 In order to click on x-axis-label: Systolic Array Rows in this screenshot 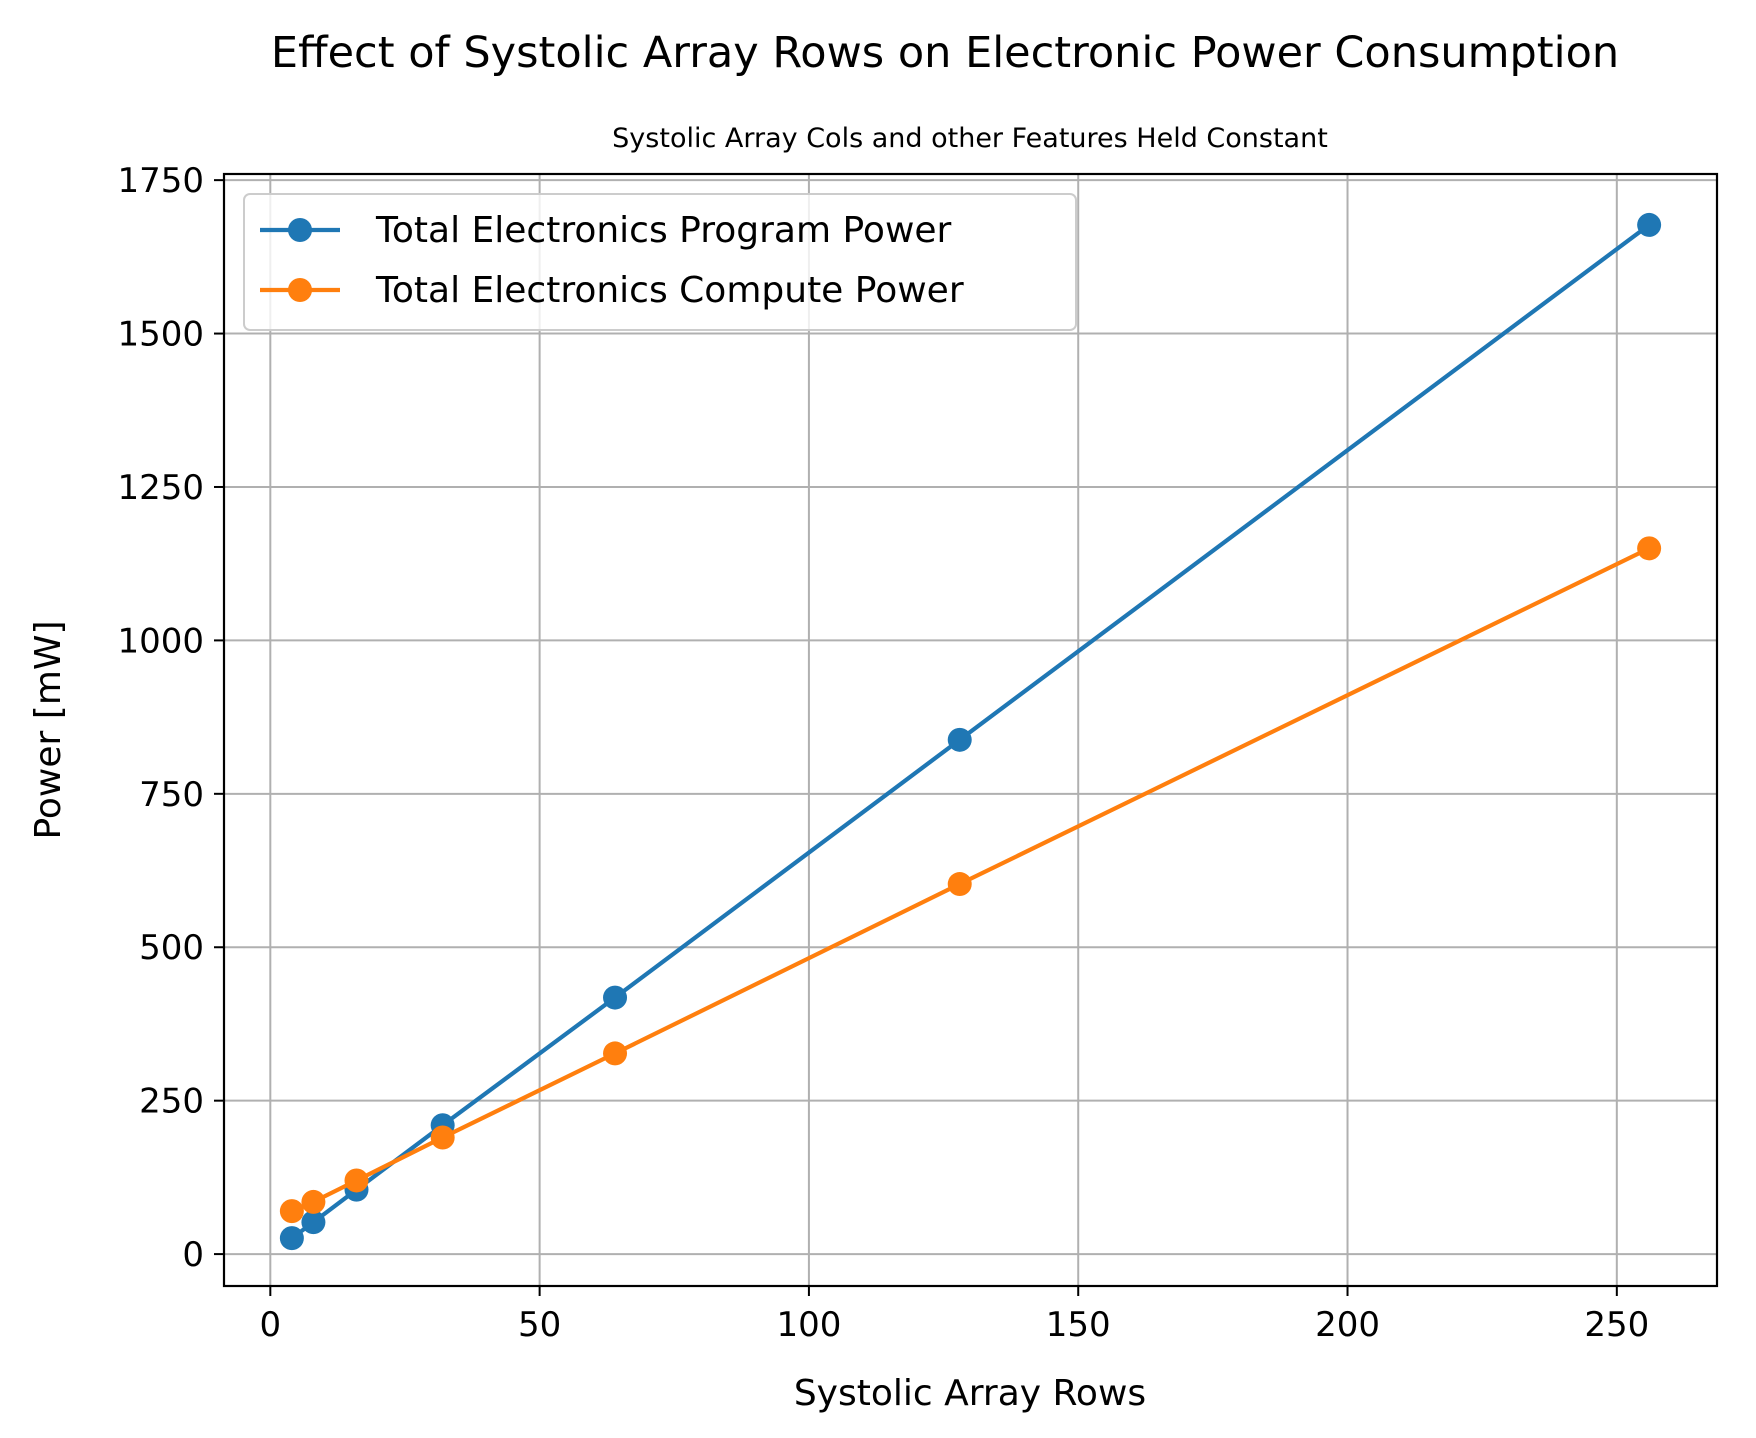, I will do `click(970, 1393)`.